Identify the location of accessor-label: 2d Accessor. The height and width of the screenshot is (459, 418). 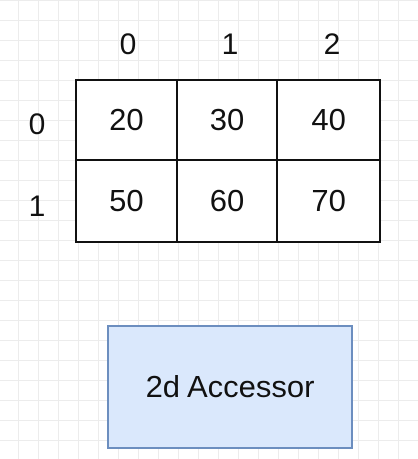
(230, 386).